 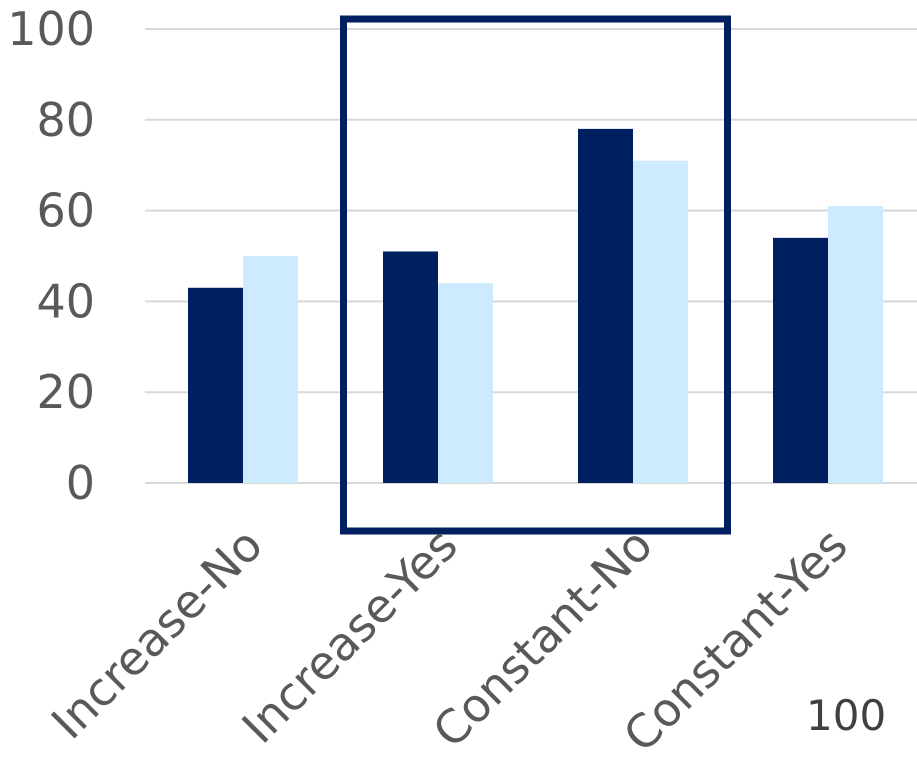 I want to click on bar-series2-increase-no, so click(x=270, y=369).